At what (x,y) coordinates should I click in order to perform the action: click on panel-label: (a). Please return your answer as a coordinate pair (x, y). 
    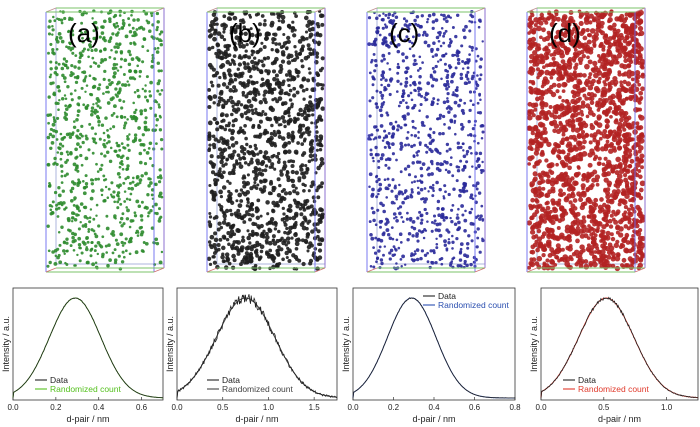
    Looking at the image, I should click on (84, 33).